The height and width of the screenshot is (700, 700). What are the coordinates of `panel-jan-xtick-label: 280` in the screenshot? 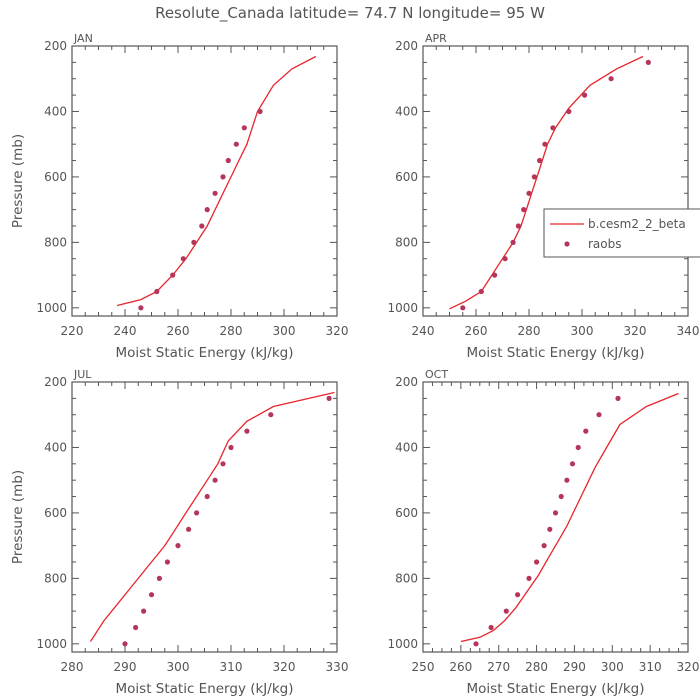 It's located at (231, 331).